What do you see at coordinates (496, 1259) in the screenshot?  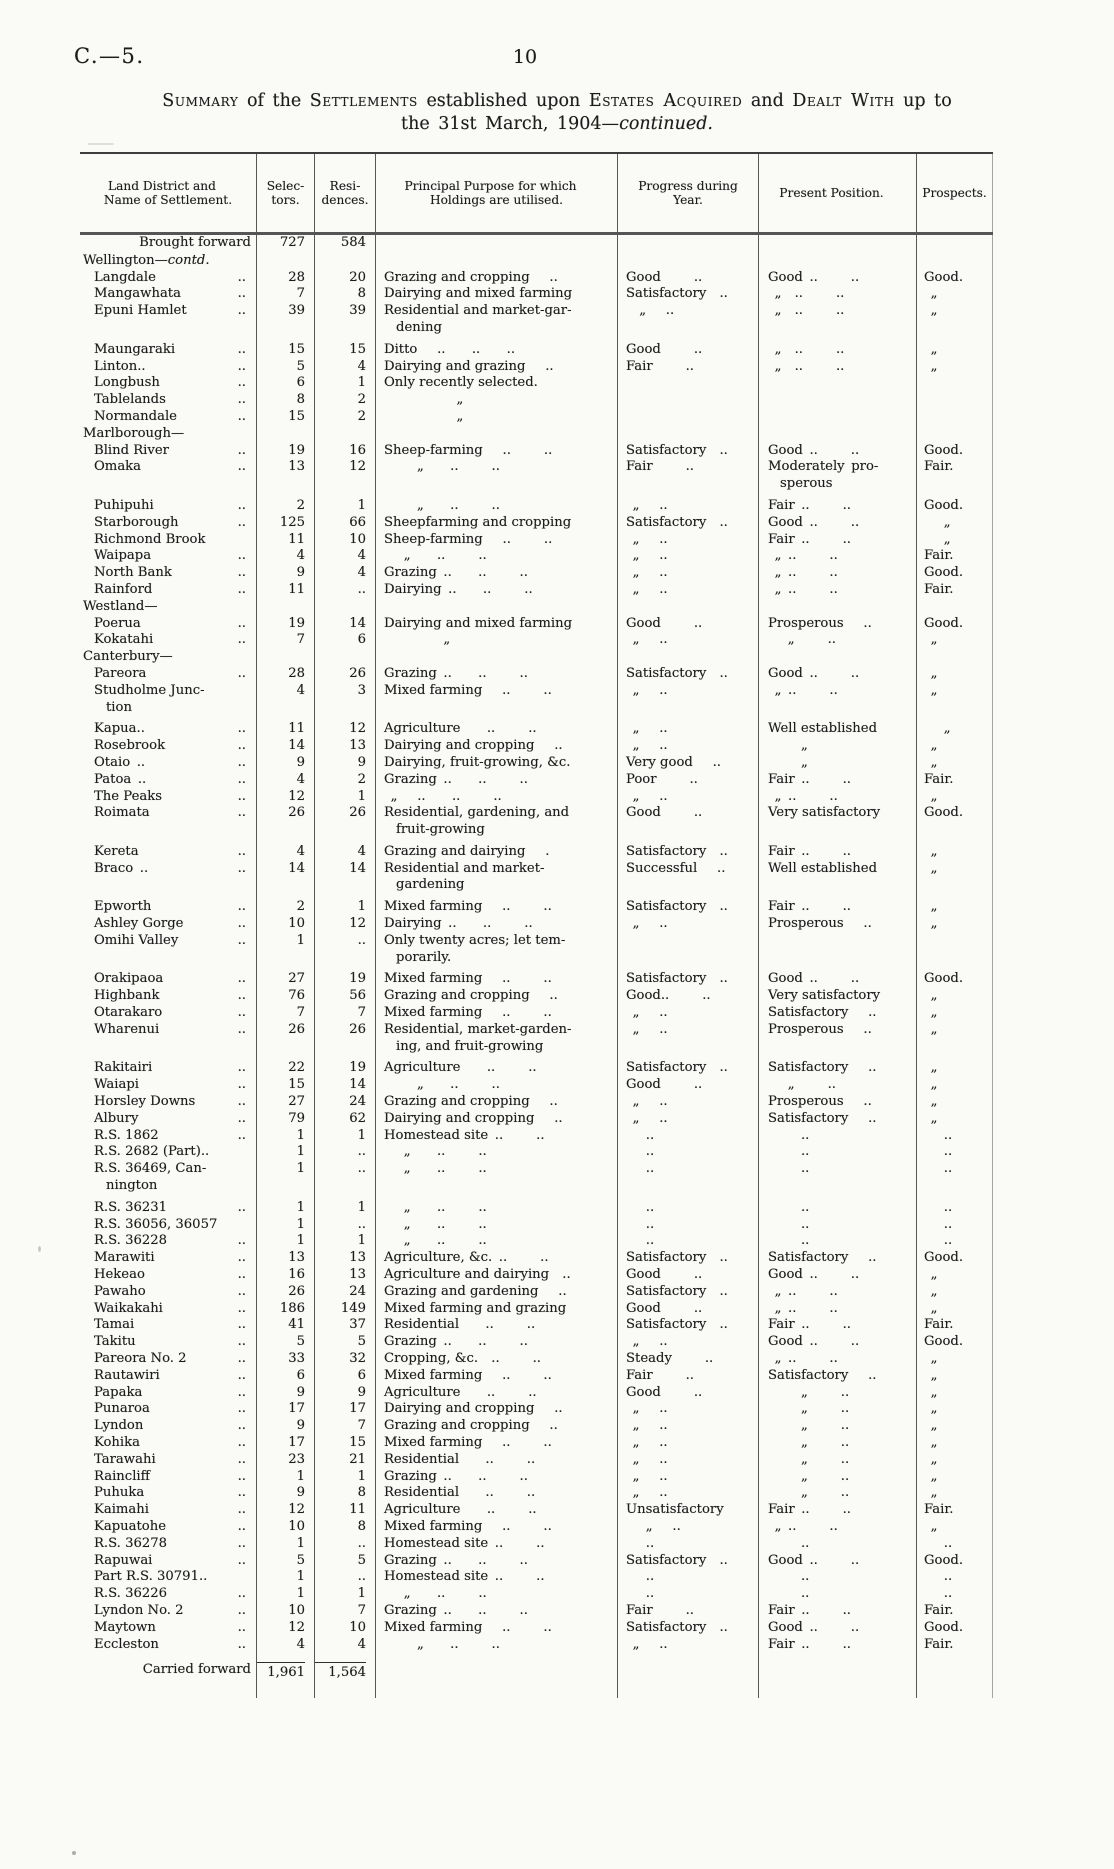 I see `purpose-cell: Agriculture, &c. .. ..` at bounding box center [496, 1259].